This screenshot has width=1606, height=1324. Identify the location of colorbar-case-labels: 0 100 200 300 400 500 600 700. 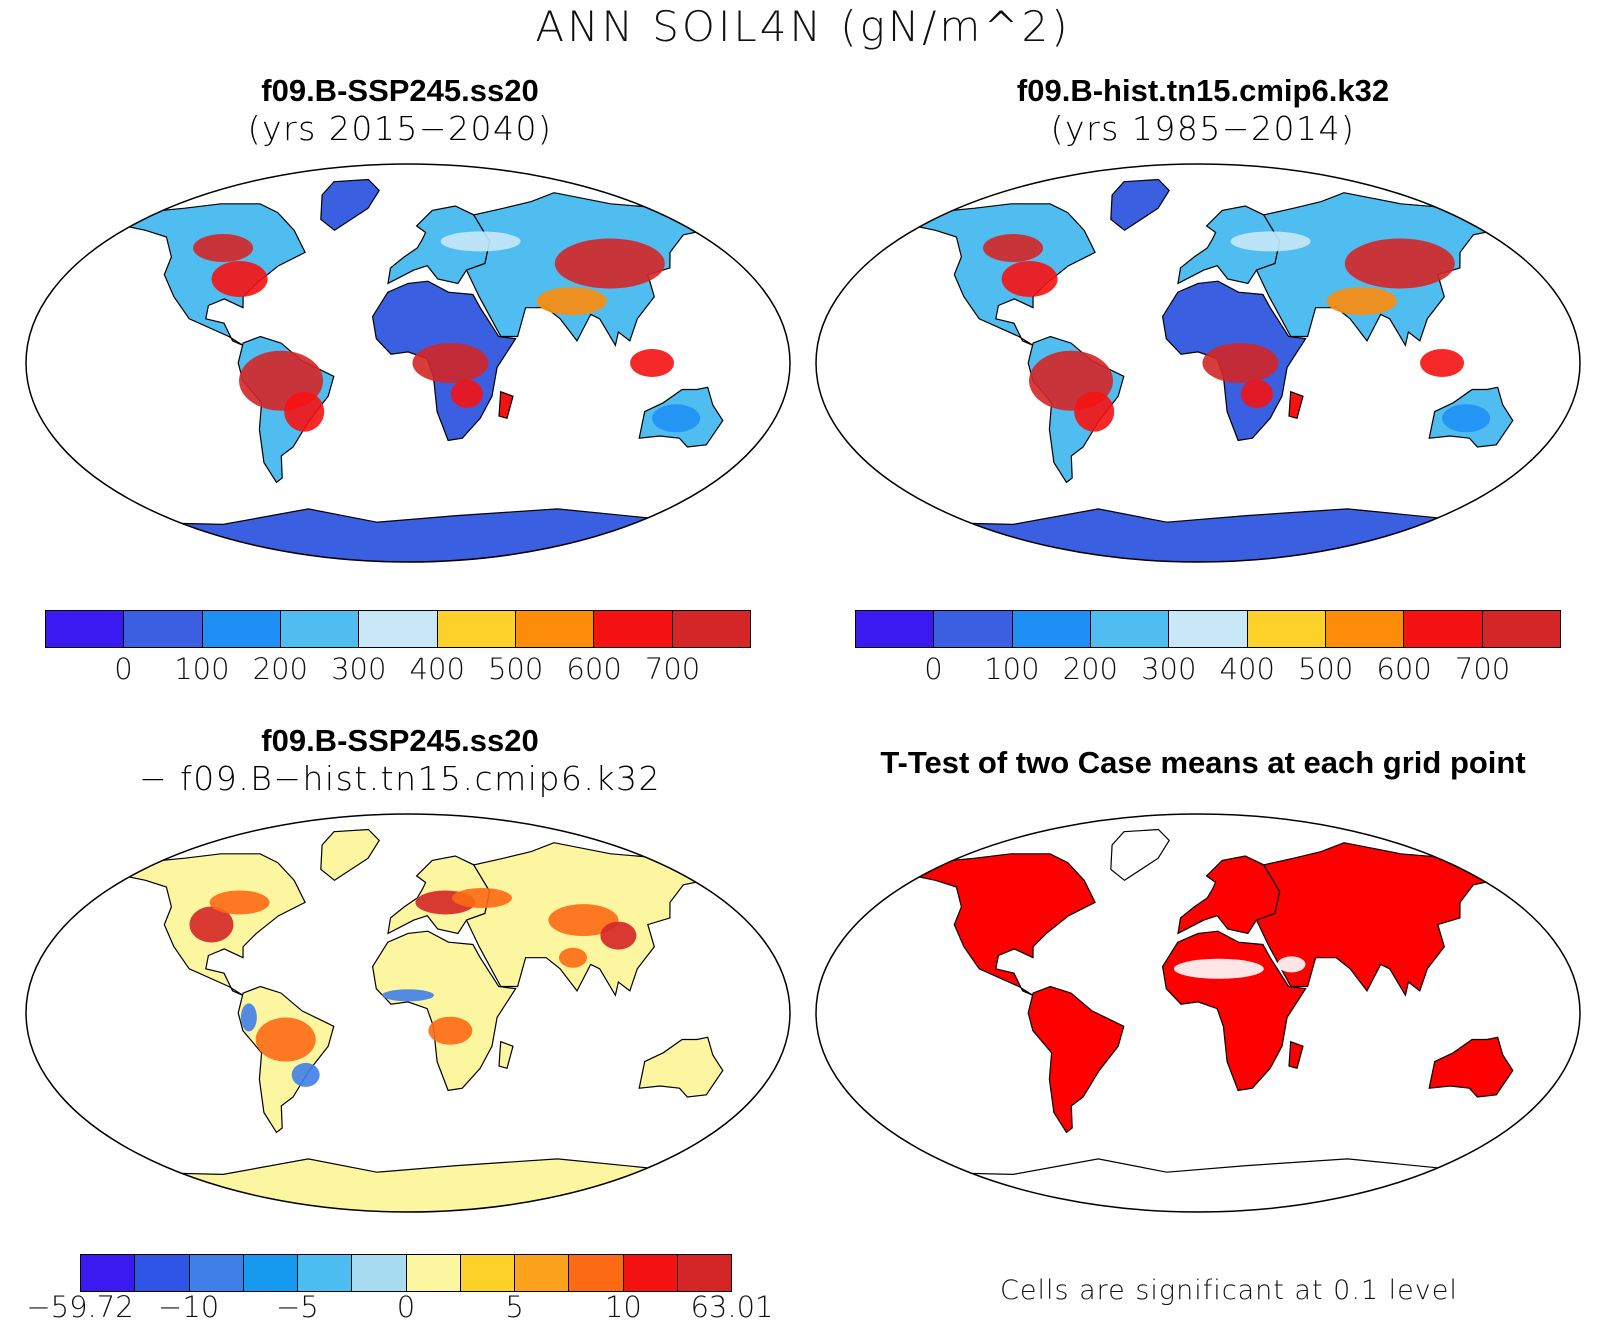
(398, 669).